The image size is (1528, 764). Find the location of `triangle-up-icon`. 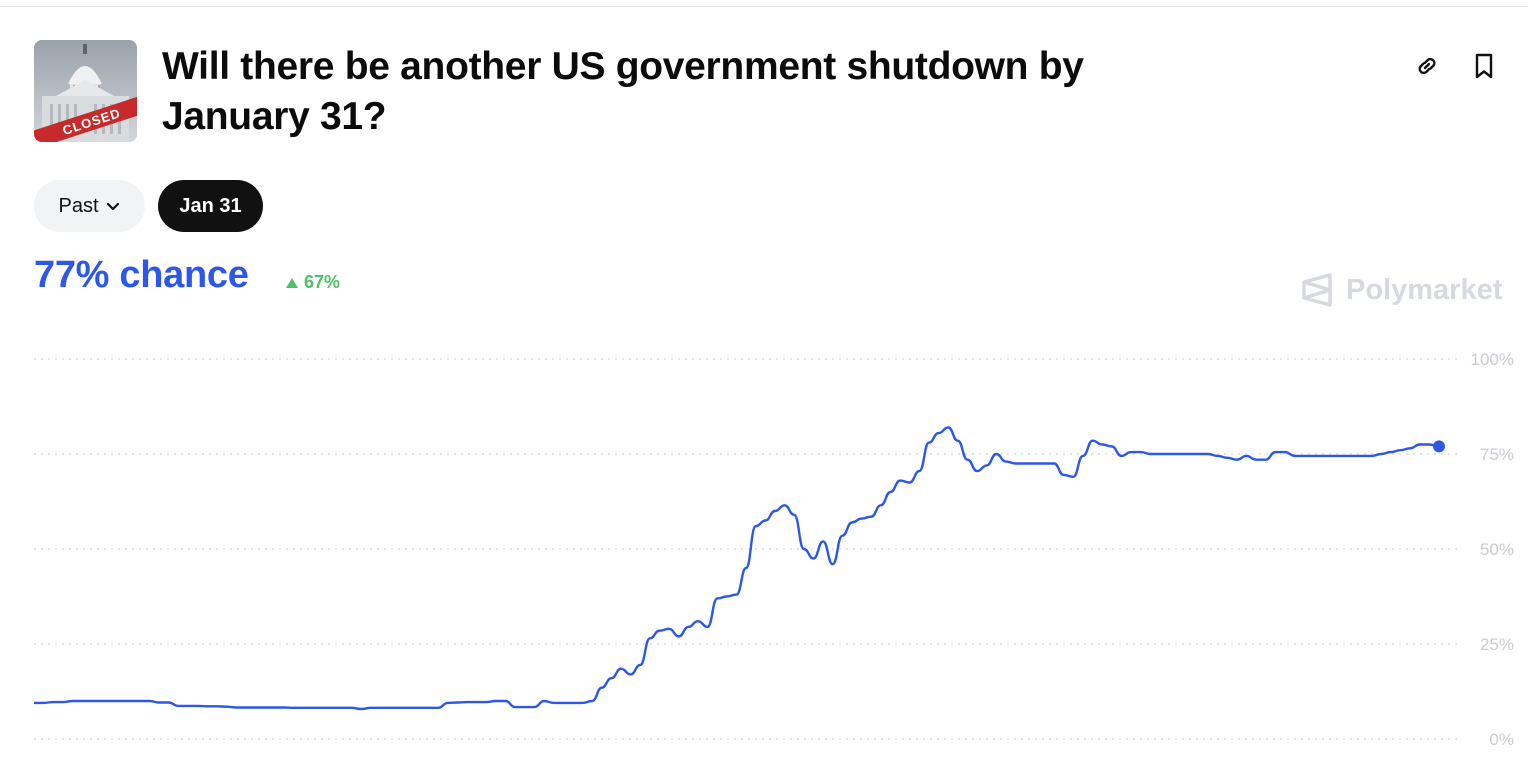

triangle-up-icon is located at coordinates (292, 282).